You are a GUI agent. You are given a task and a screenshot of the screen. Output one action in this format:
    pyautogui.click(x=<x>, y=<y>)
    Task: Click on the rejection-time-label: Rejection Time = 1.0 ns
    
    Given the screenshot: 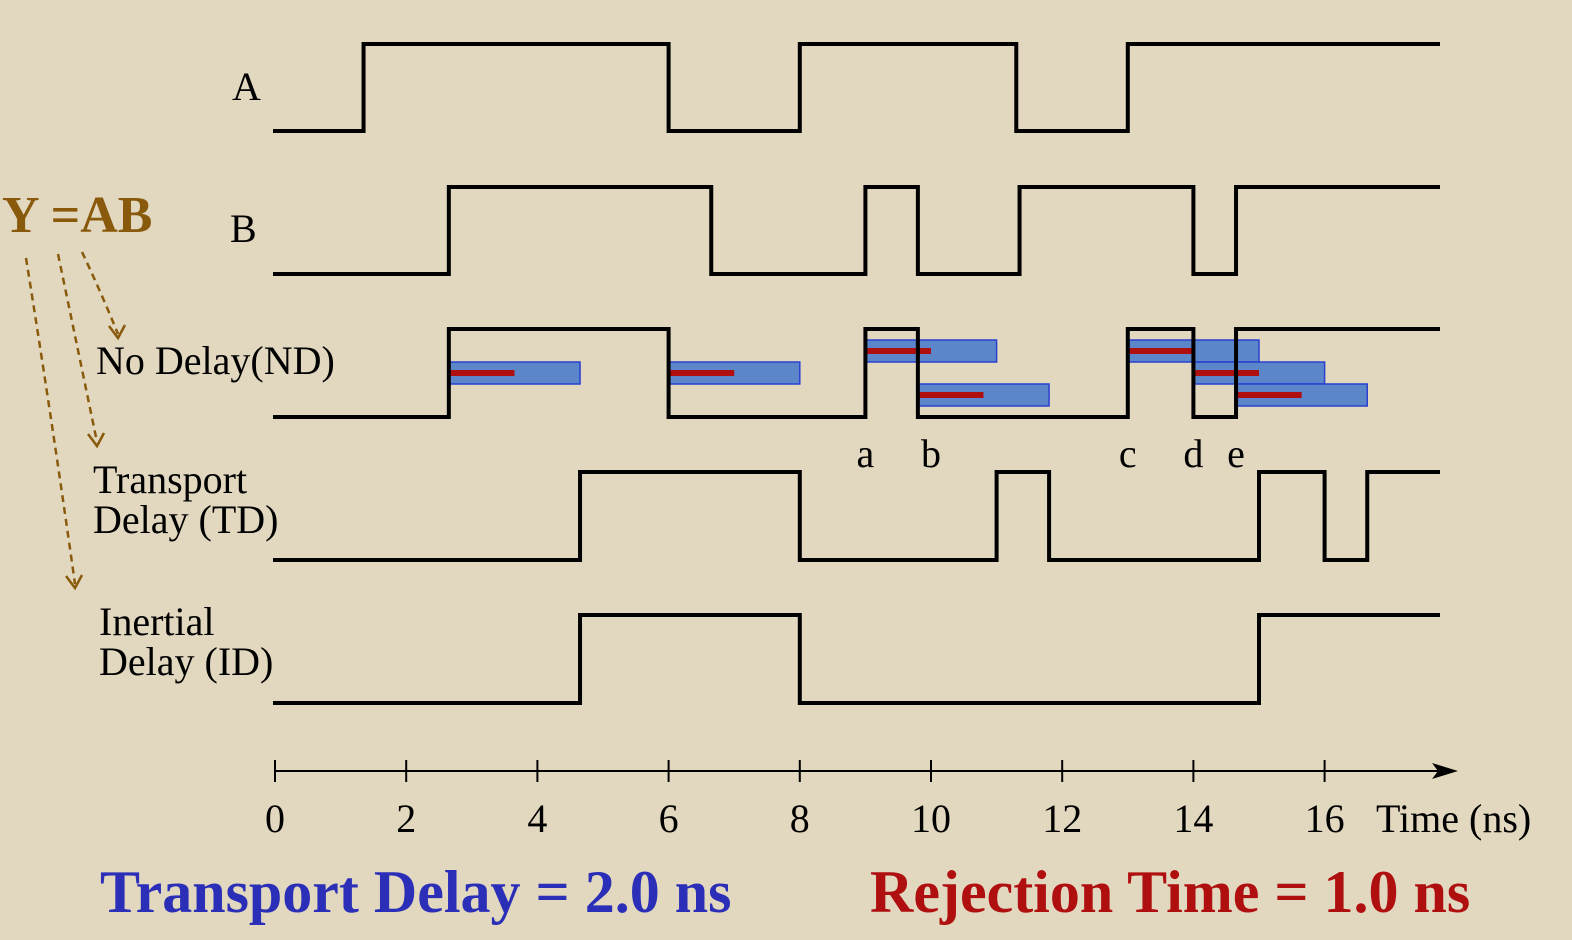 What is the action you would take?
    pyautogui.click(x=1170, y=892)
    